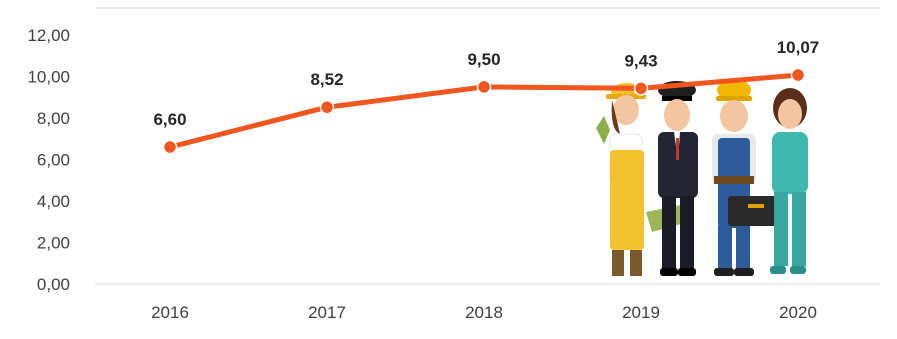 This screenshot has height=339, width=897. I want to click on x-tick-label: 2017, so click(327, 312).